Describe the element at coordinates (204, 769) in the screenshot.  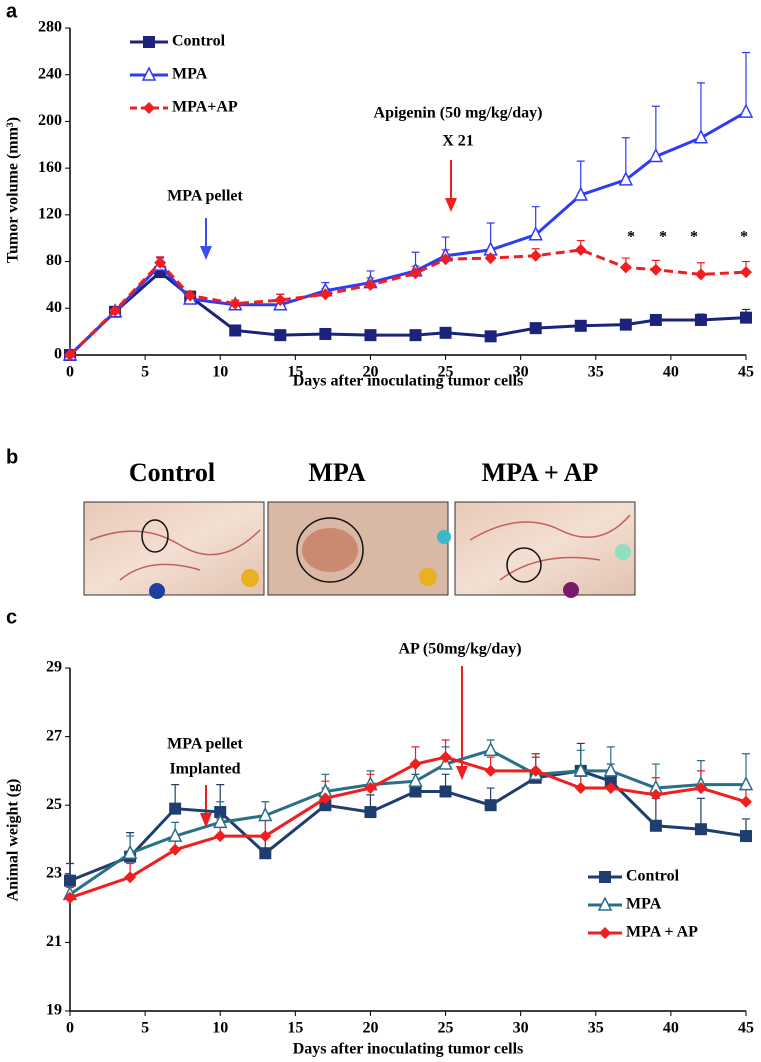
I see `annotation: Implanted` at that location.